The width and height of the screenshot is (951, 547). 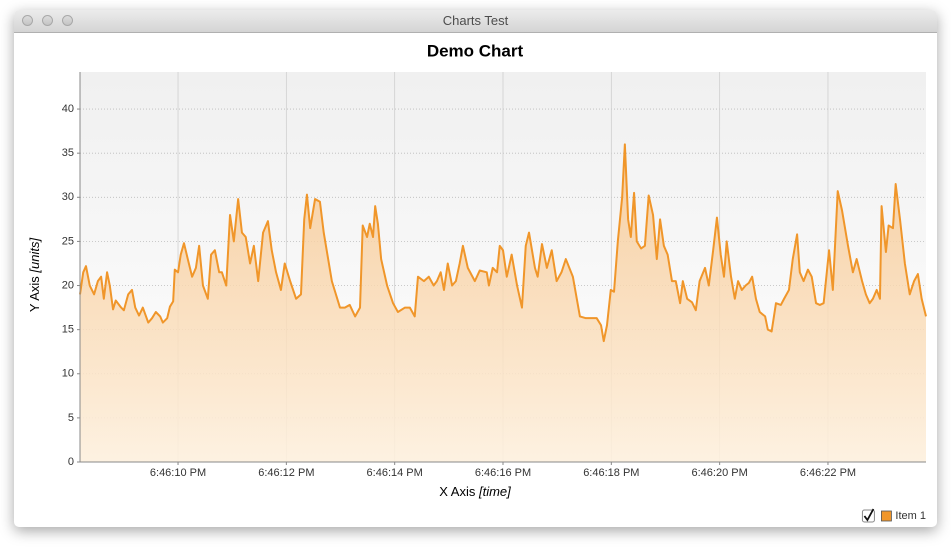 I want to click on y-tick-label: 10, so click(x=68, y=374).